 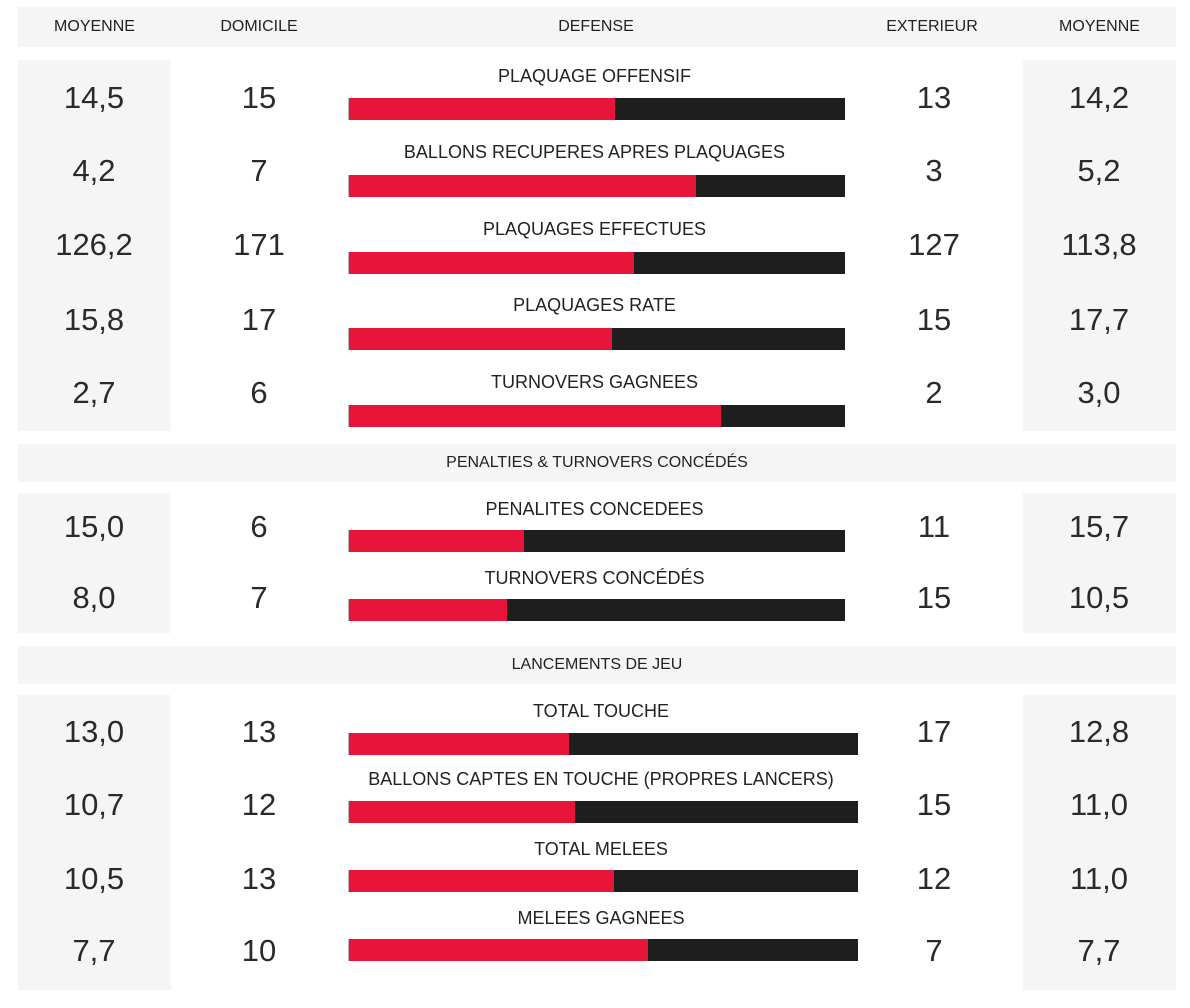 What do you see at coordinates (934, 170) in the screenshot?
I see `away-value: 3` at bounding box center [934, 170].